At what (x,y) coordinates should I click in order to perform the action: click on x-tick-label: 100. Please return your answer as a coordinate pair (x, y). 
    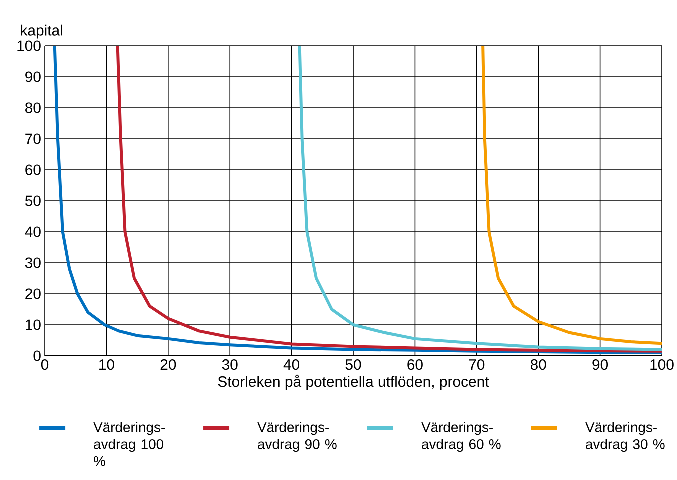
    Looking at the image, I should click on (662, 365).